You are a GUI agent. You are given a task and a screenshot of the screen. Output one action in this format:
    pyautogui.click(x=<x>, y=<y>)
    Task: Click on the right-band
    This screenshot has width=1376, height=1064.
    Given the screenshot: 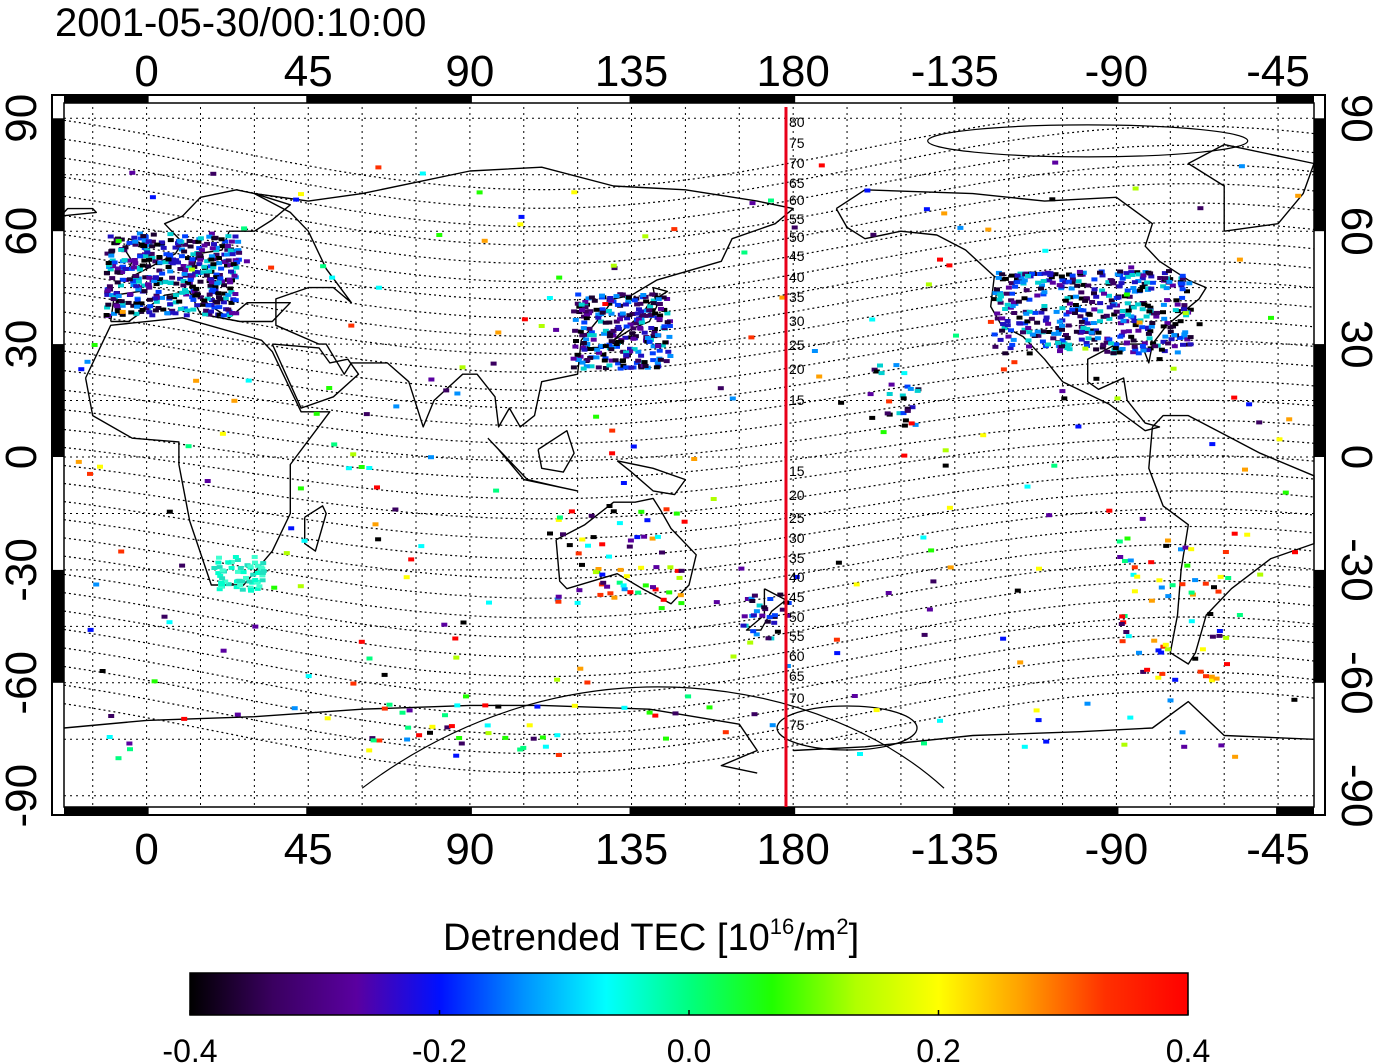 What is the action you would take?
    pyautogui.click(x=1319, y=175)
    